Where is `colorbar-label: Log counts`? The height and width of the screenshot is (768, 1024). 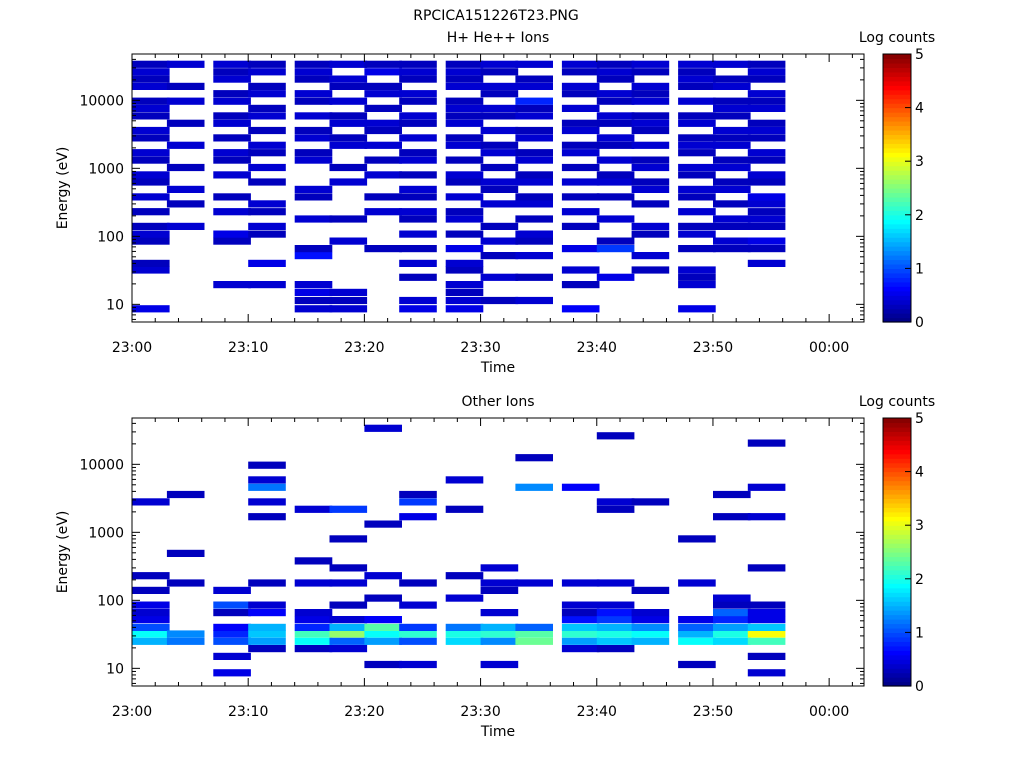 colorbar-label: Log counts is located at coordinates (897, 38).